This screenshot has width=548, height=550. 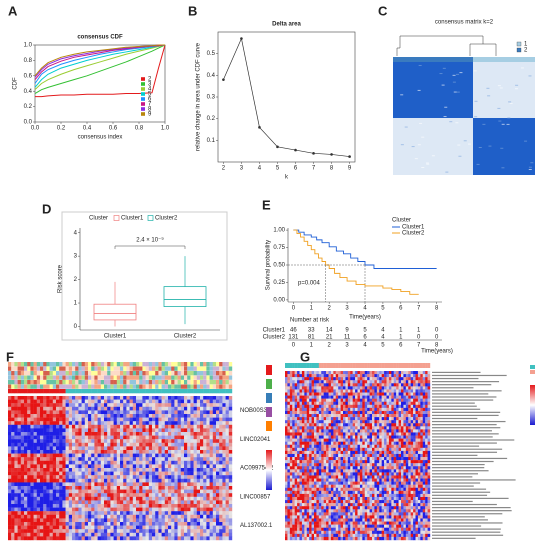 What do you see at coordinates (519, 50) in the screenshot?
I see `legend-swatch` at bounding box center [519, 50].